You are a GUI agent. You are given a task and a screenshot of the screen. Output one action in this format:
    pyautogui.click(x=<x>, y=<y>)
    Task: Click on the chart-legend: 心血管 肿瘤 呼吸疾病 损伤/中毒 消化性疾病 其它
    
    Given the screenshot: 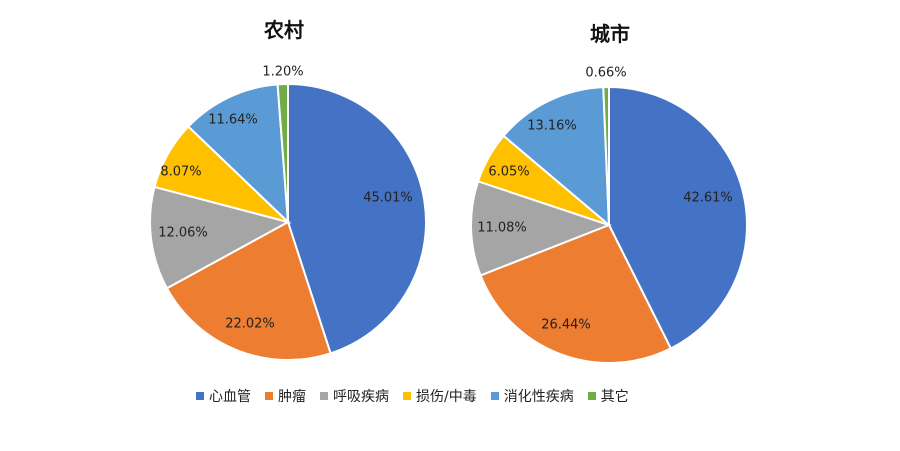 What is the action you would take?
    pyautogui.click(x=412, y=396)
    